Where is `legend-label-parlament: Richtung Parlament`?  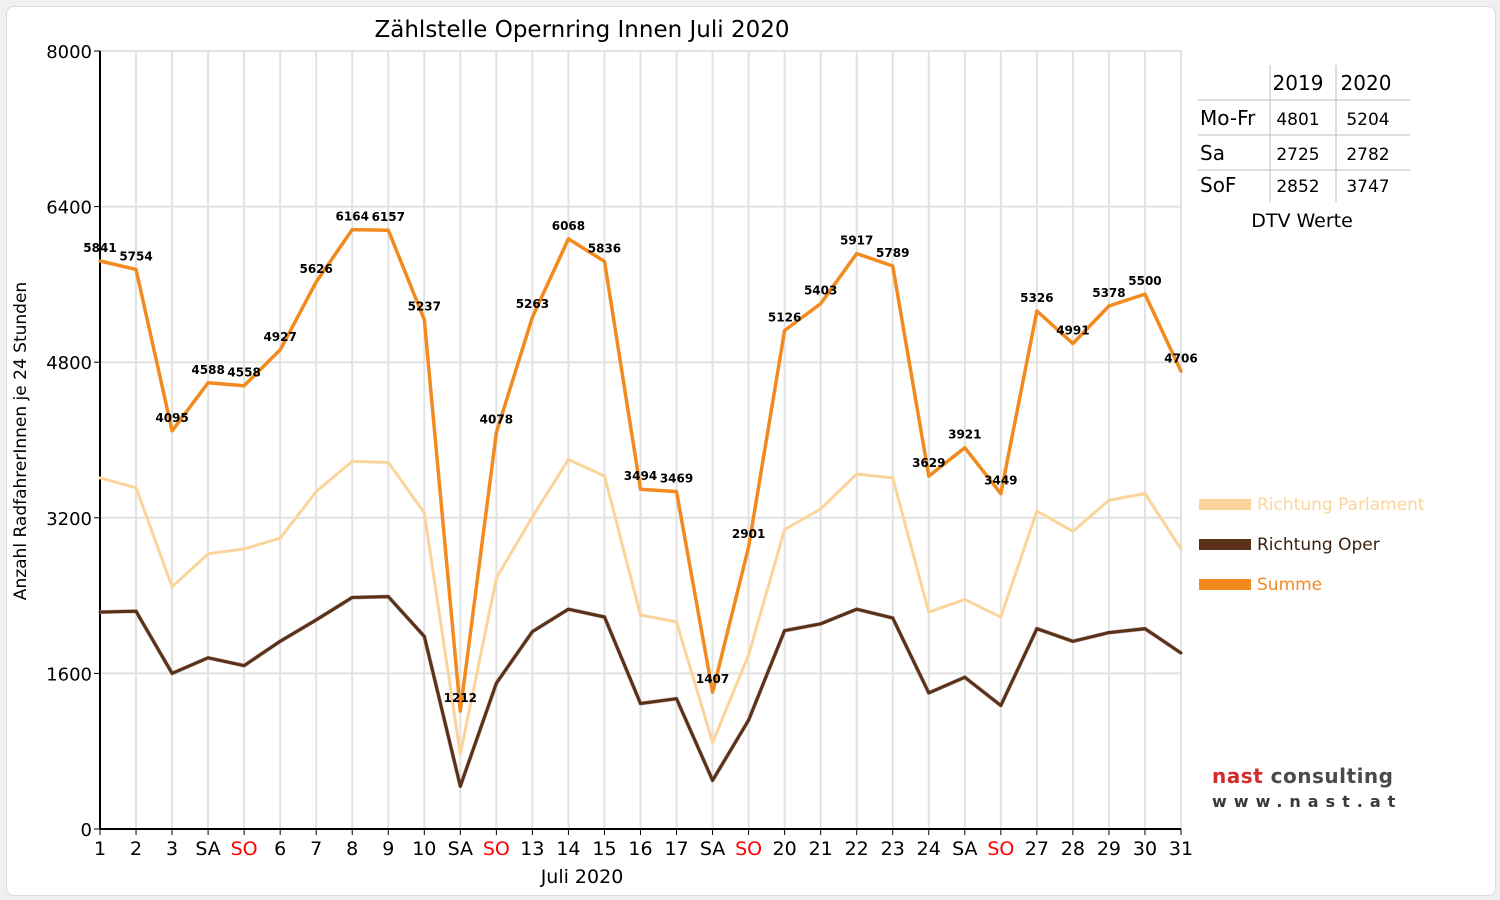 legend-label-parlament: Richtung Parlament is located at coordinates (1341, 505).